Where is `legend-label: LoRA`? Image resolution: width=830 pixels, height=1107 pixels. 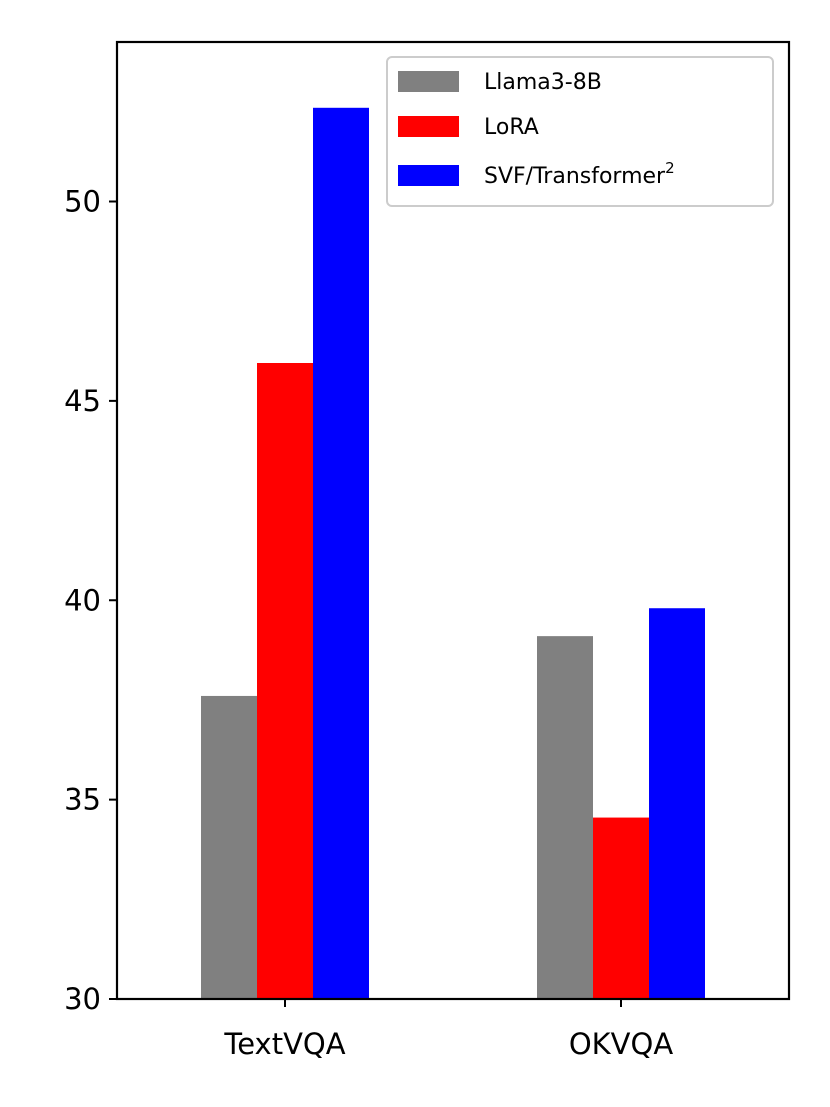 legend-label: LoRA is located at coordinates (511, 127).